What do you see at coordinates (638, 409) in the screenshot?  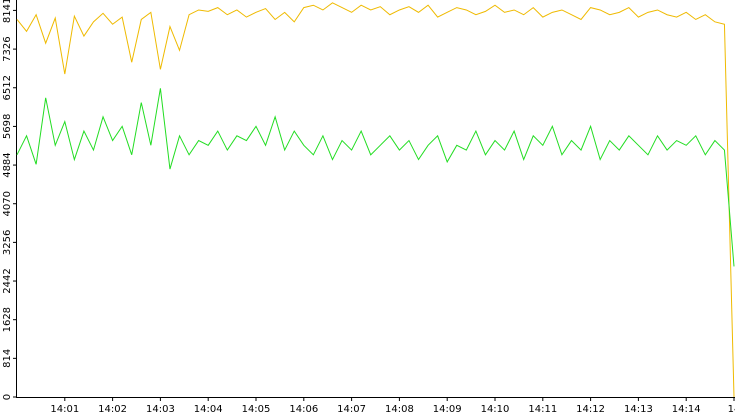 I see `x-tick-label: 14:13` at bounding box center [638, 409].